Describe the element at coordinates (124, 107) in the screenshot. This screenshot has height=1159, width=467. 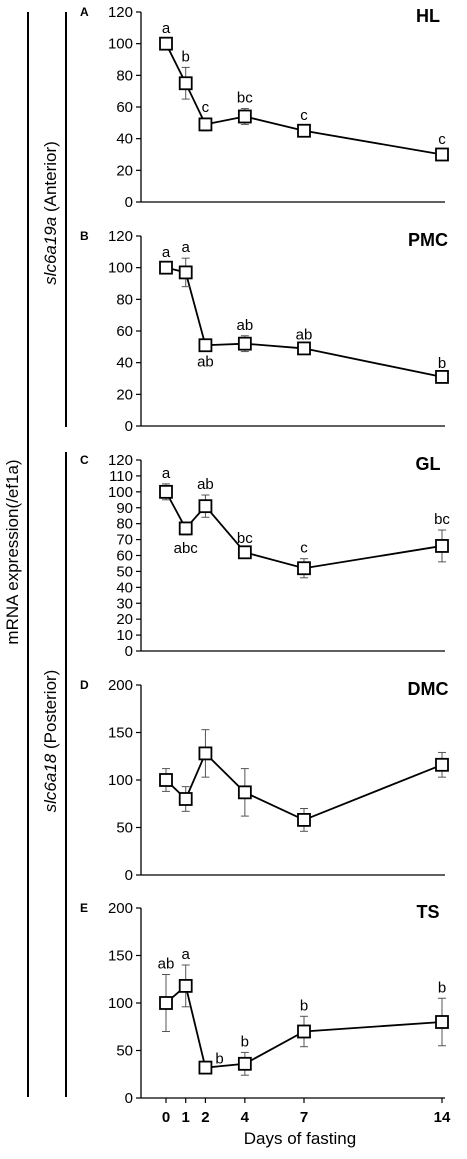
I see `y-tick-label: 60` at that location.